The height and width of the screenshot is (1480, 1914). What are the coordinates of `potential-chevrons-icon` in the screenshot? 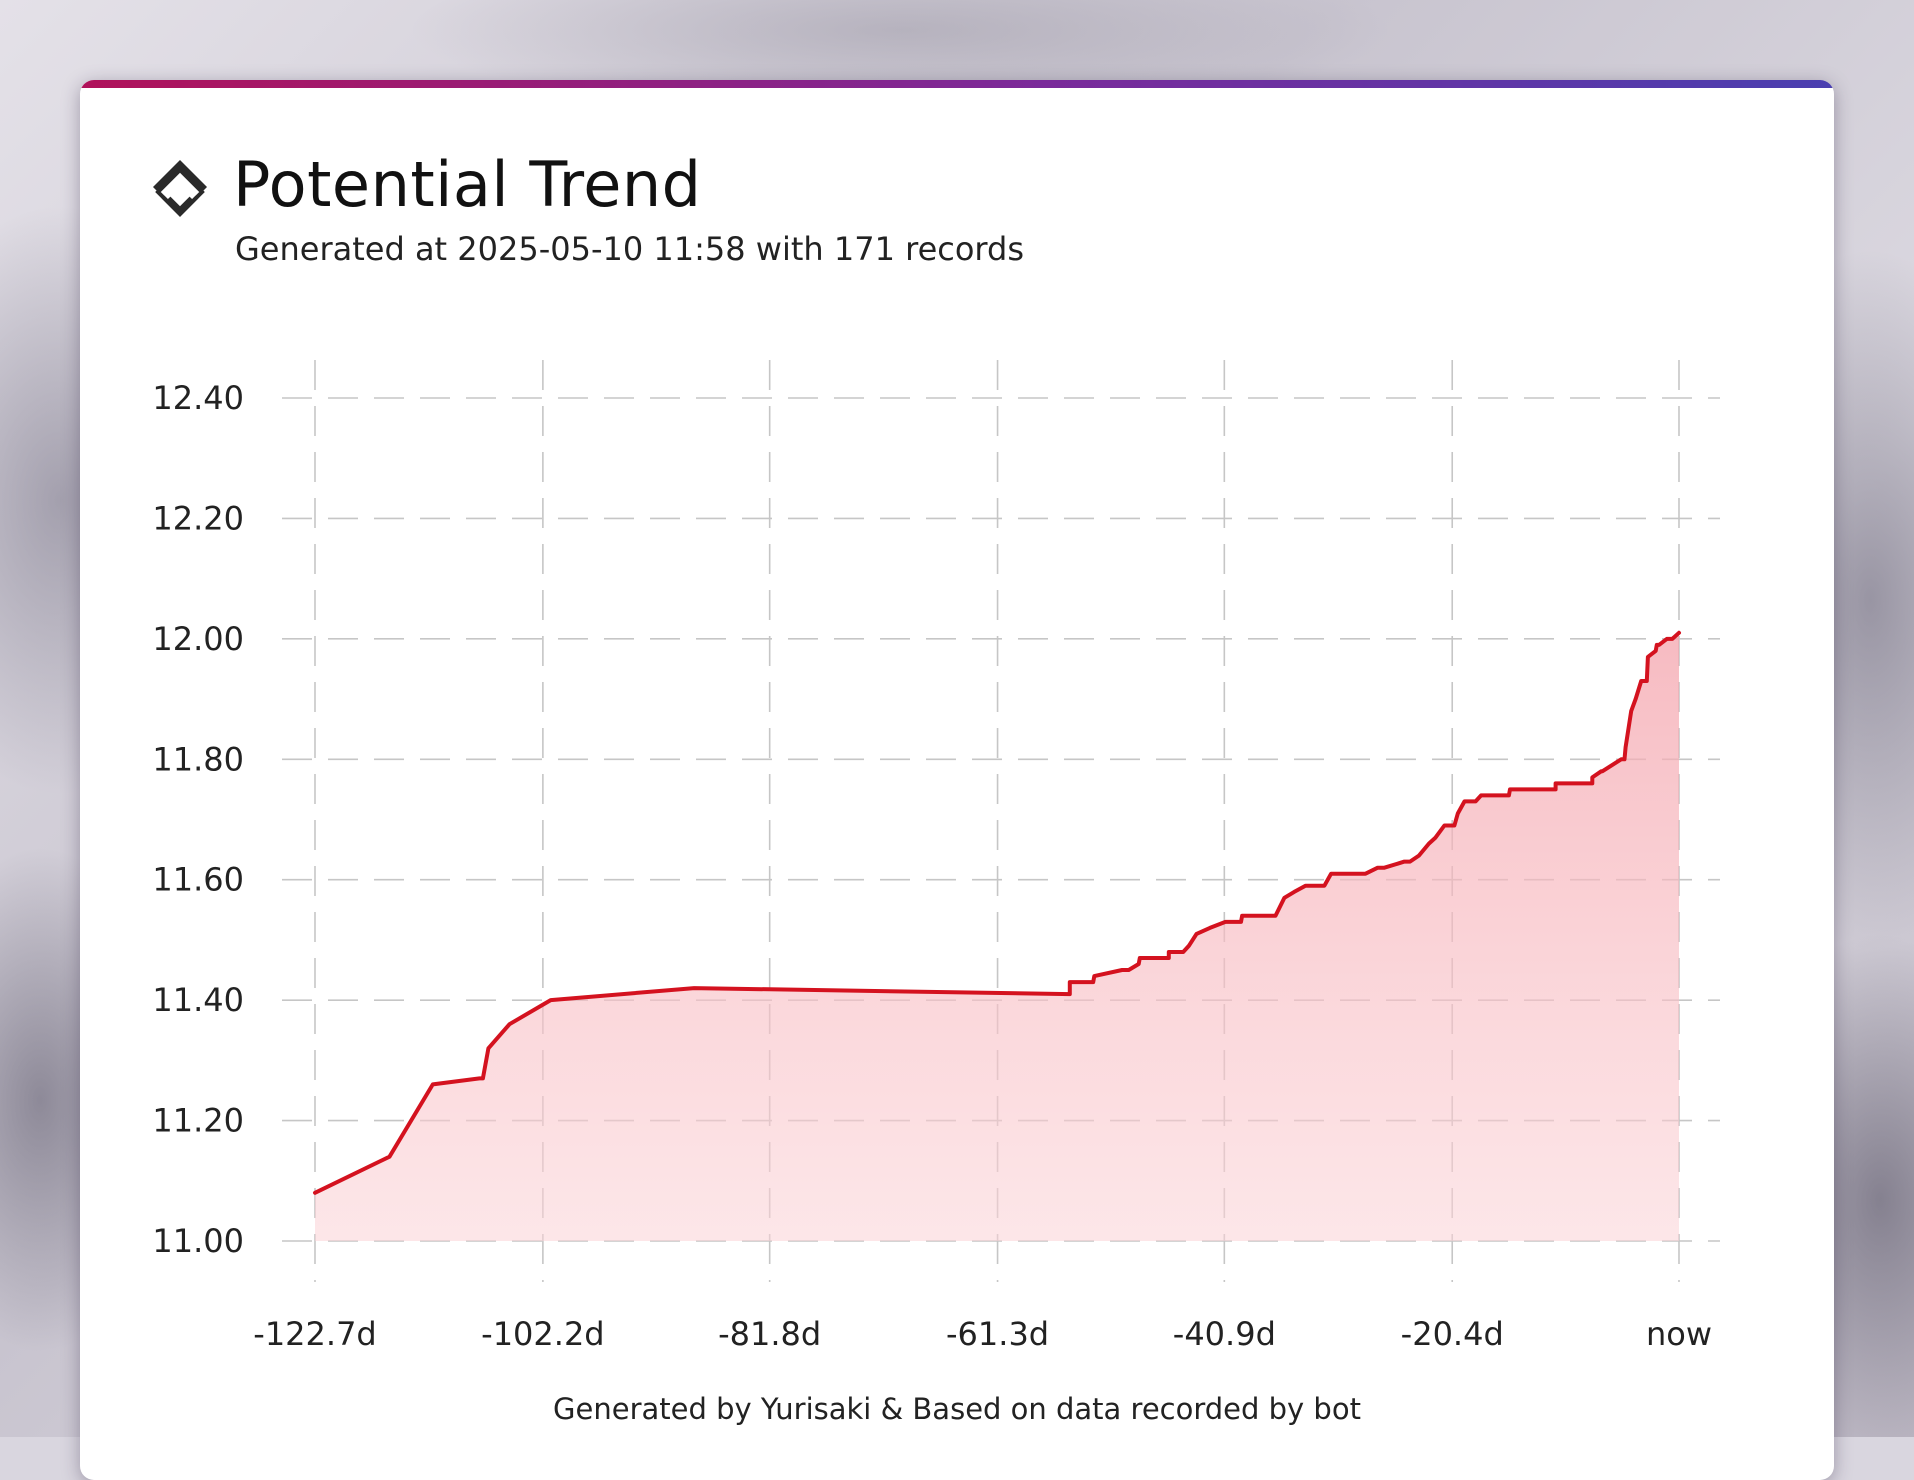 It's located at (180, 188).